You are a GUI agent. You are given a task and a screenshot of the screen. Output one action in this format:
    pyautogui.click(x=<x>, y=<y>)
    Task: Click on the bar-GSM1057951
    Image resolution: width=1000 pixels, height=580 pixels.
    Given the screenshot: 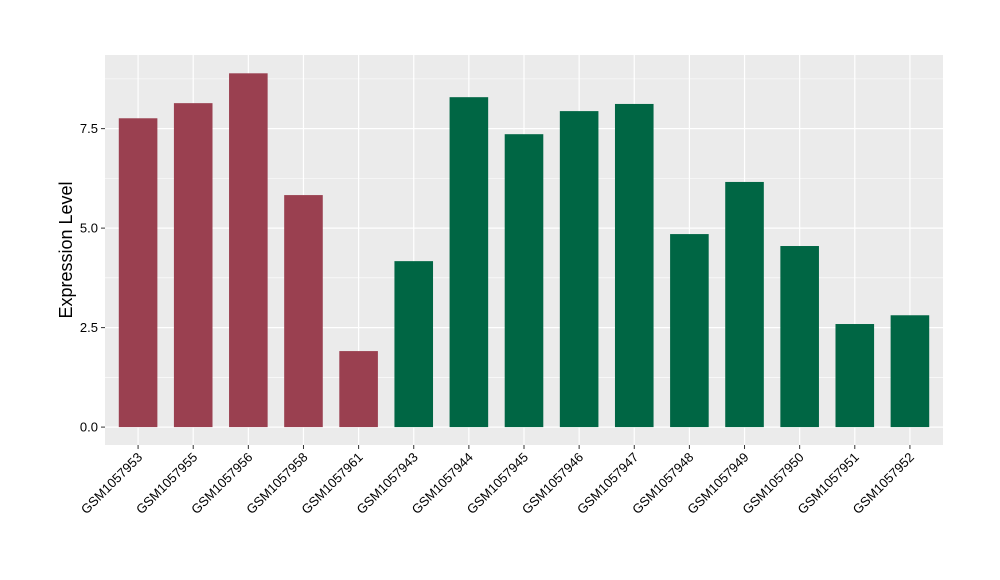 What is the action you would take?
    pyautogui.click(x=855, y=376)
    